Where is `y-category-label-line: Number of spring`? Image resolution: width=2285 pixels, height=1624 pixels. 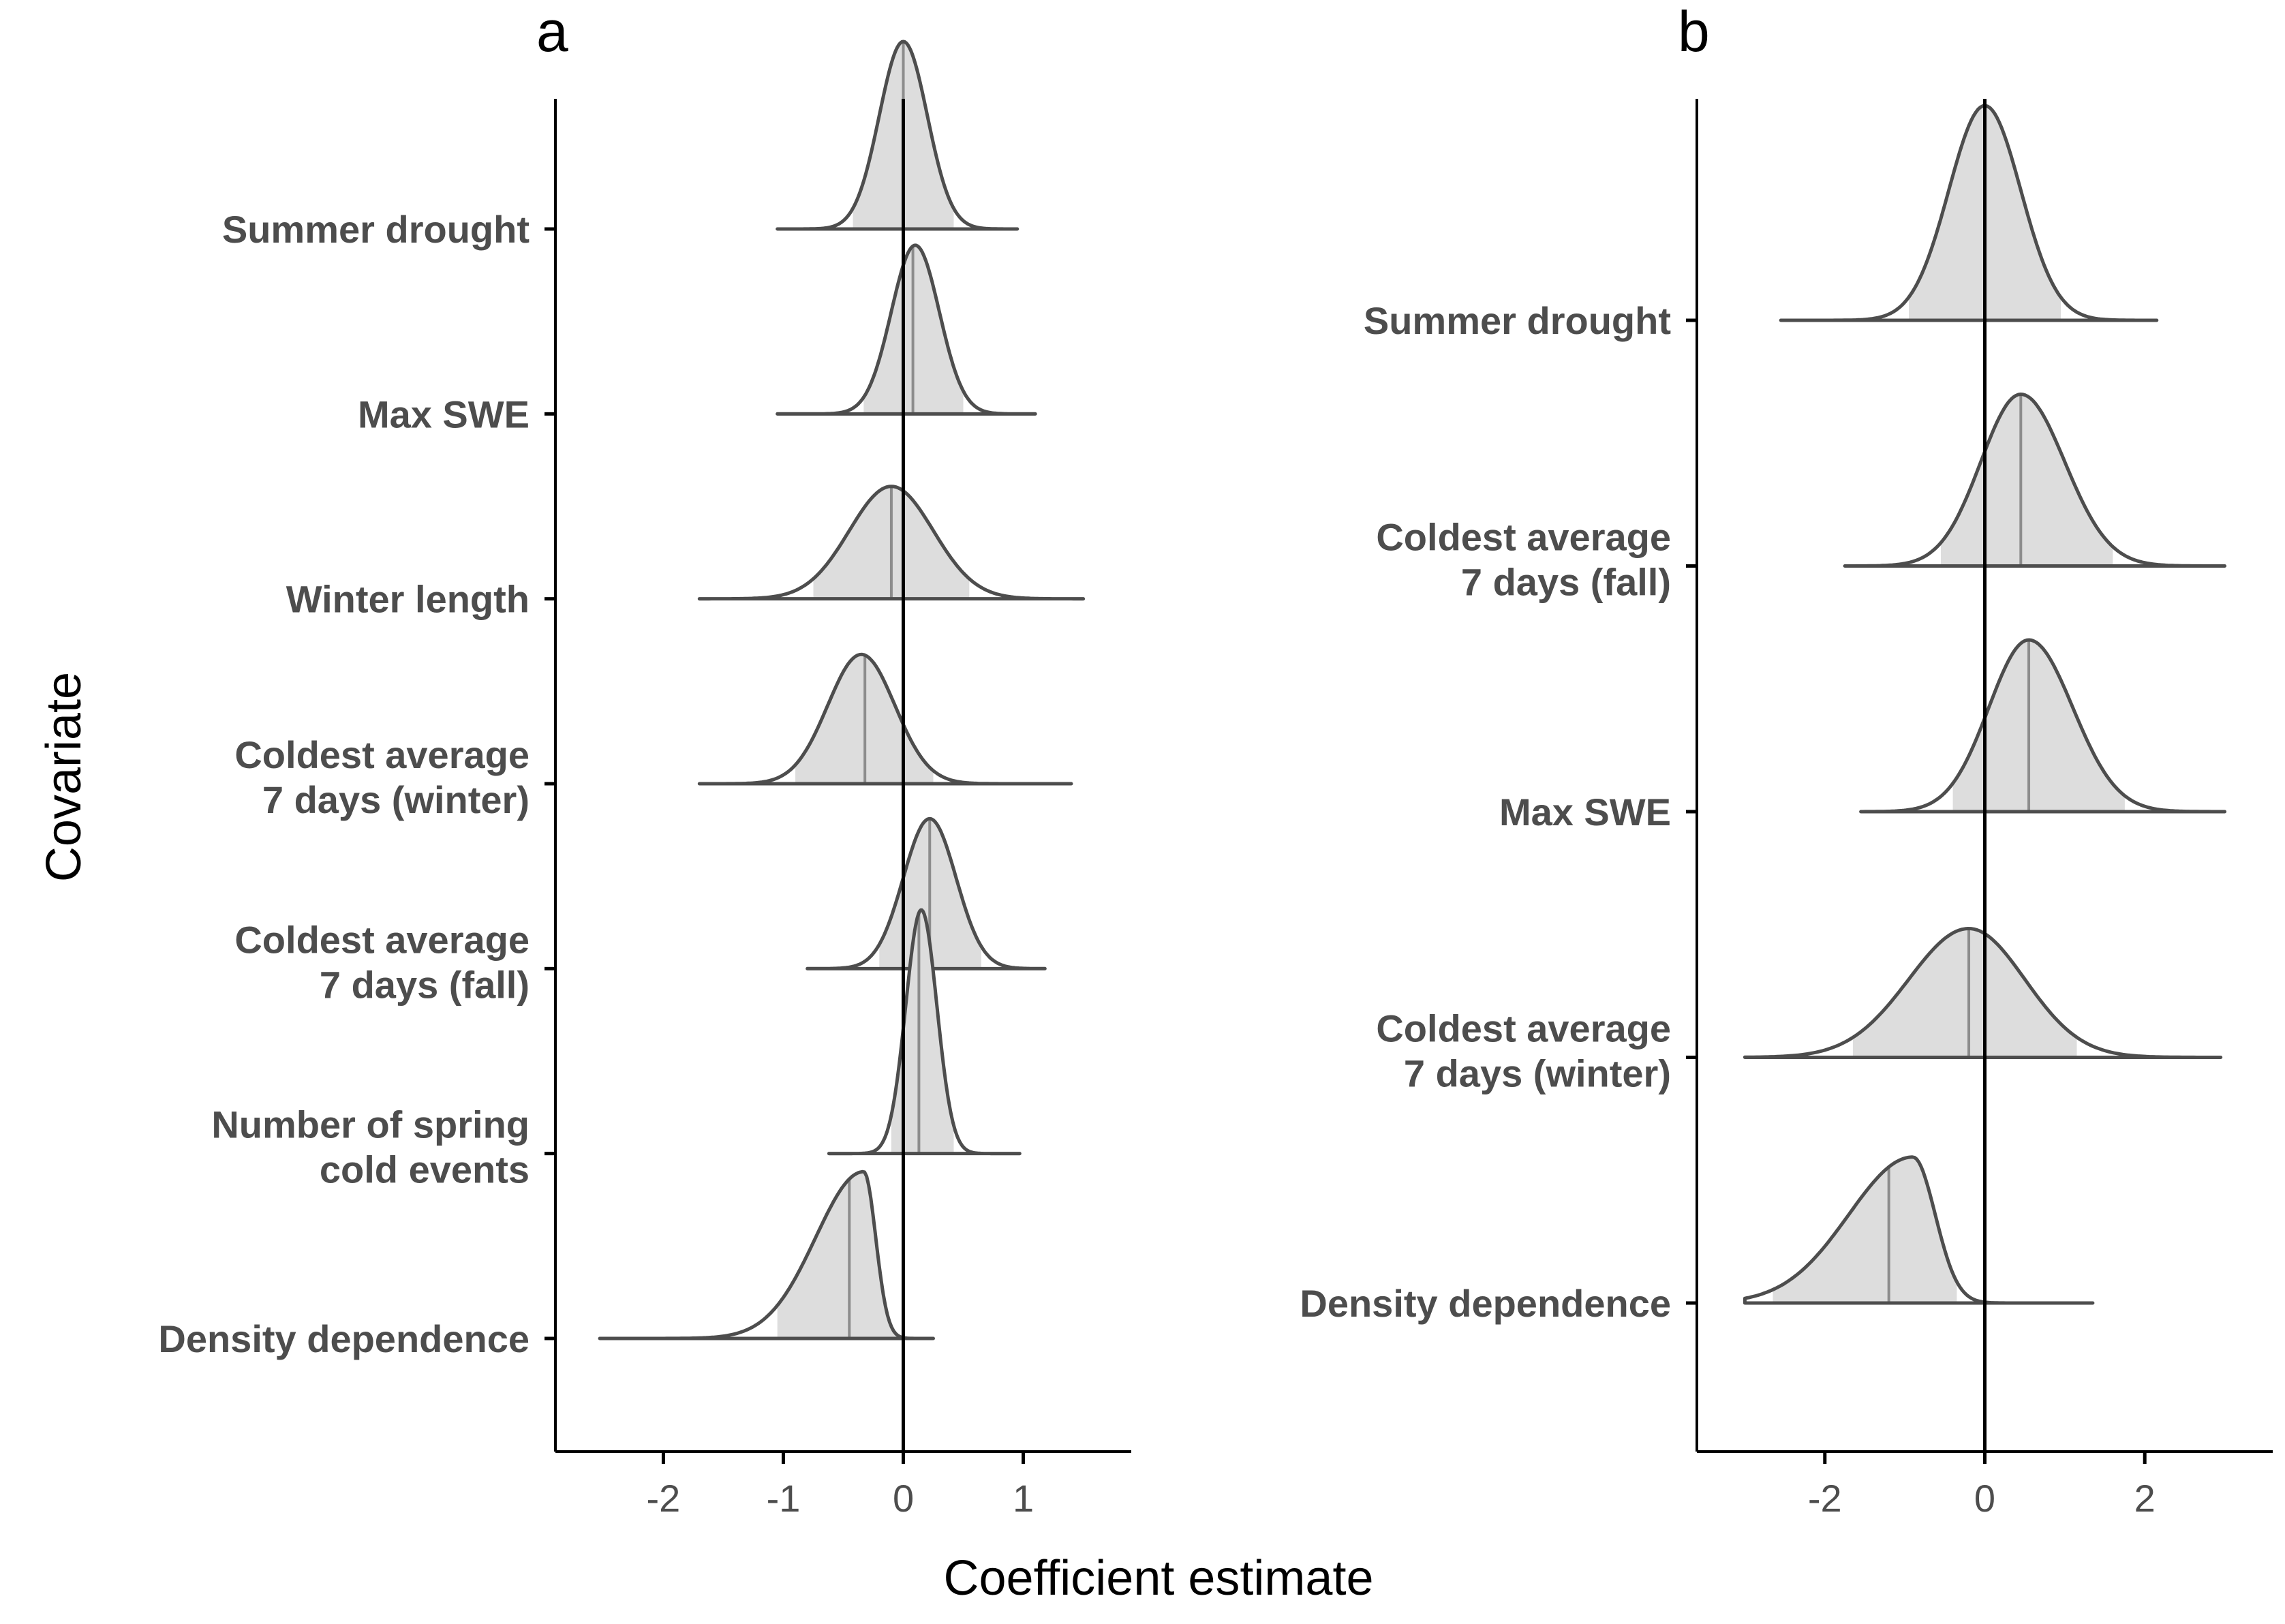
y-category-label-line: Number of spring is located at coordinates (370, 1124).